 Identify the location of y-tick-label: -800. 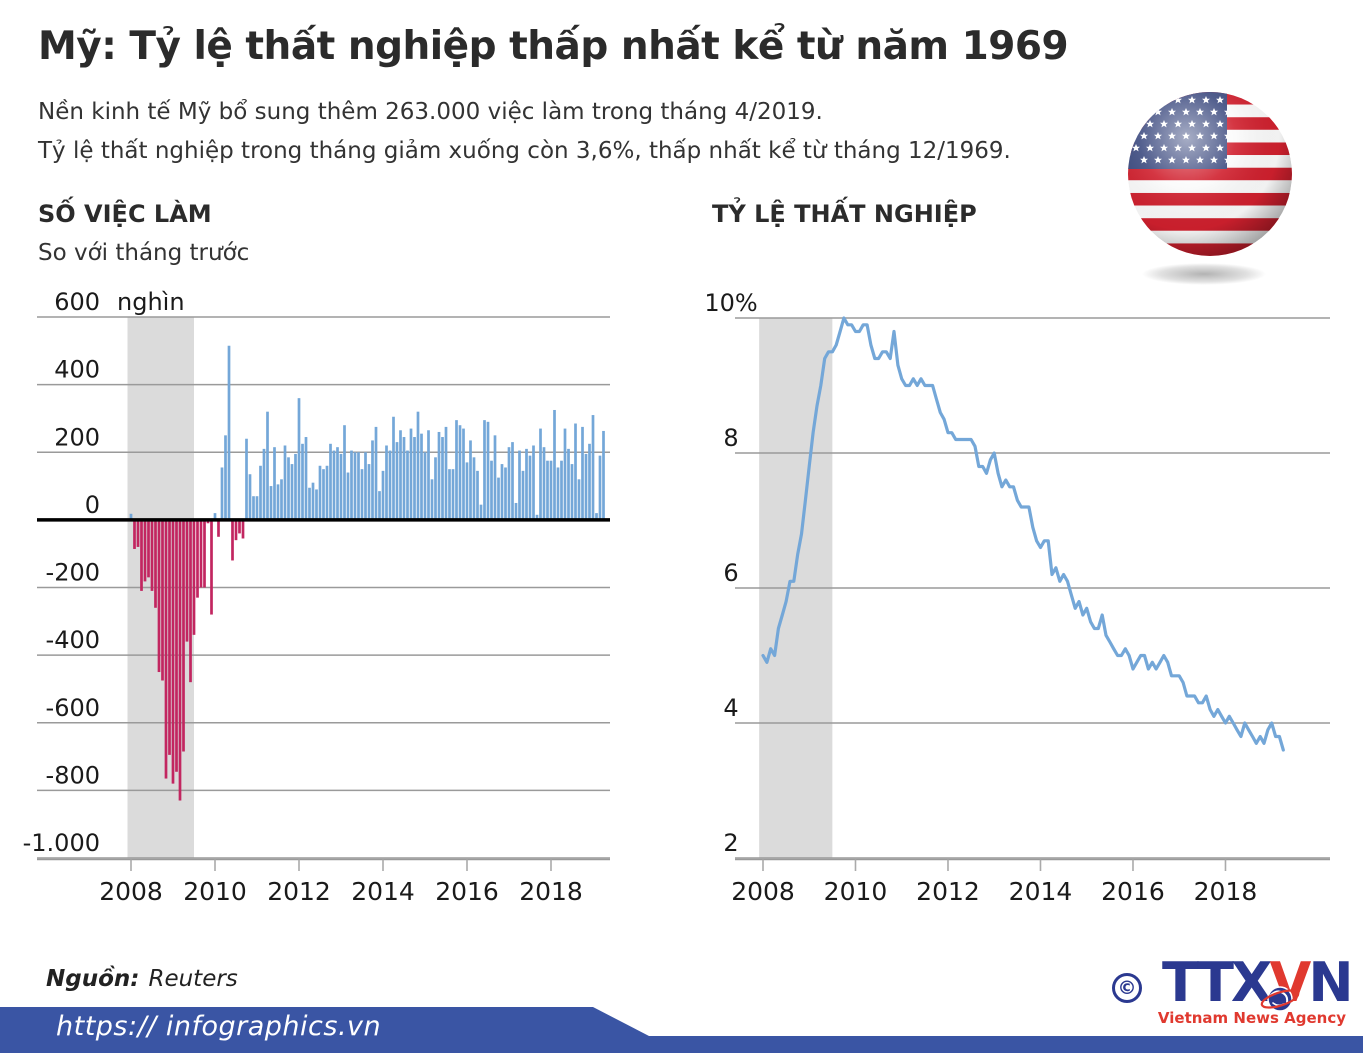
(73, 775).